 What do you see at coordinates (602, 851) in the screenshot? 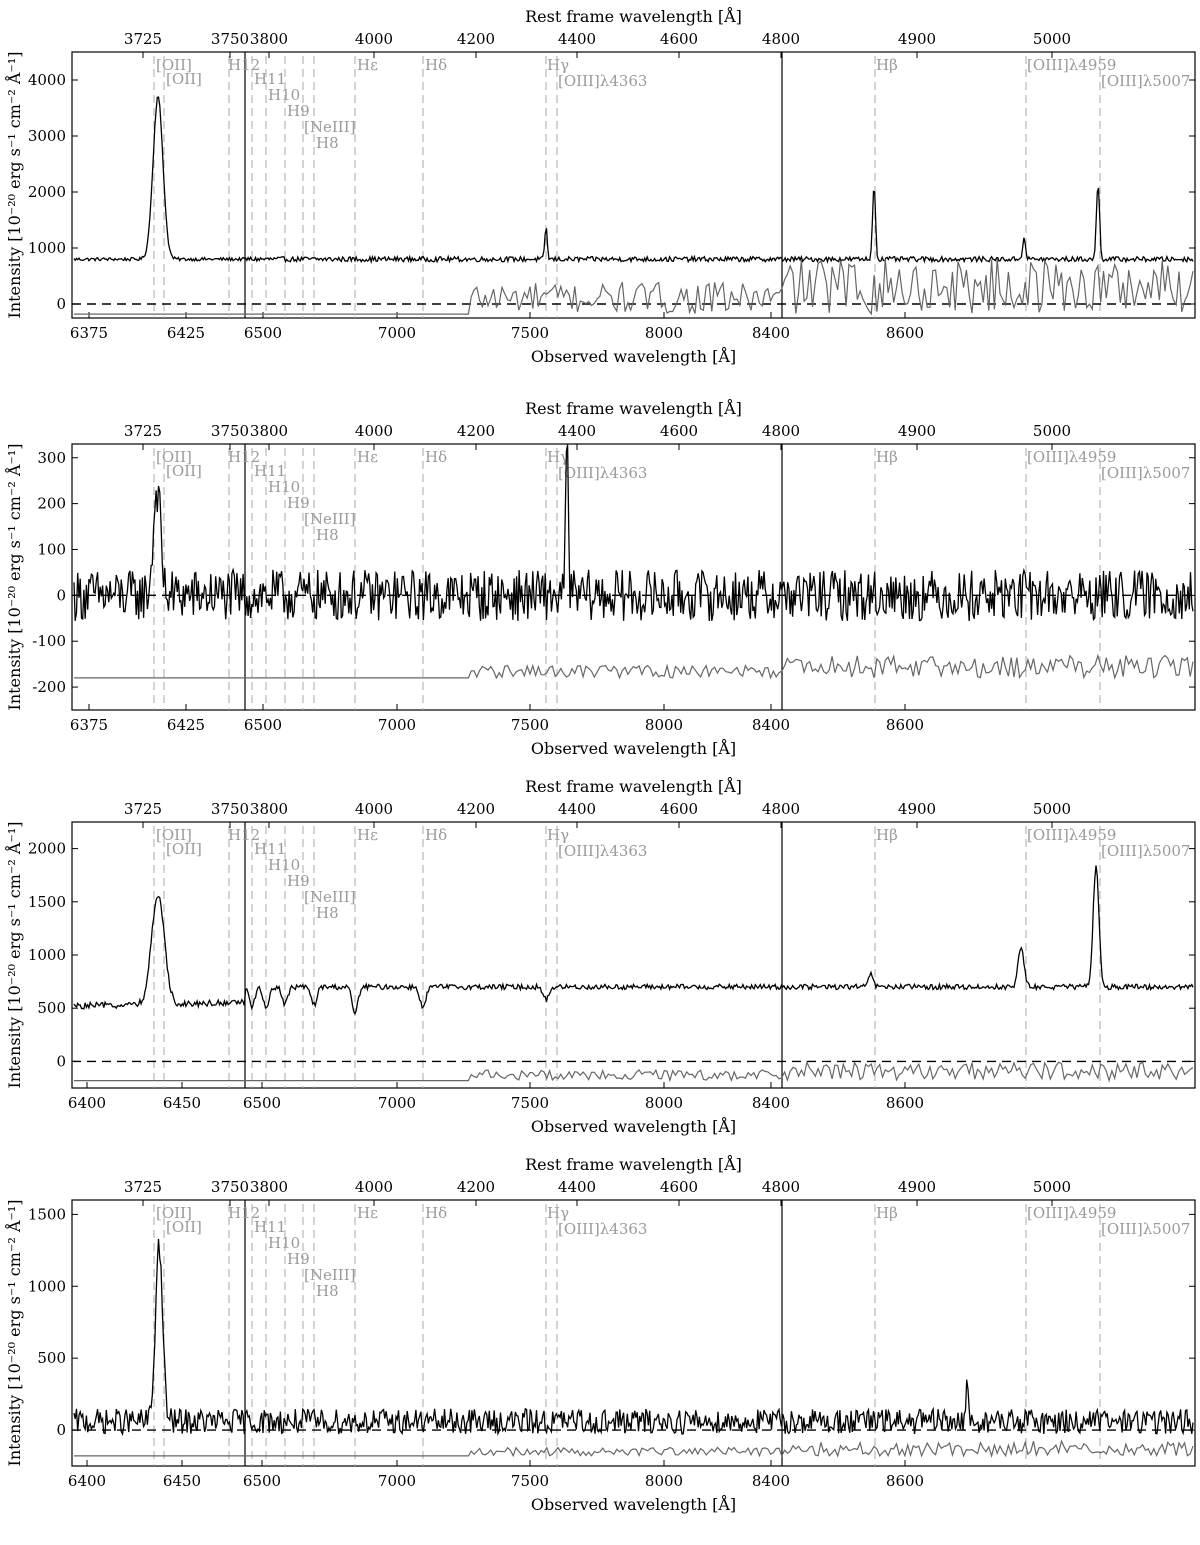
I see `emission-line-label: [OIII]λ4363` at bounding box center [602, 851].